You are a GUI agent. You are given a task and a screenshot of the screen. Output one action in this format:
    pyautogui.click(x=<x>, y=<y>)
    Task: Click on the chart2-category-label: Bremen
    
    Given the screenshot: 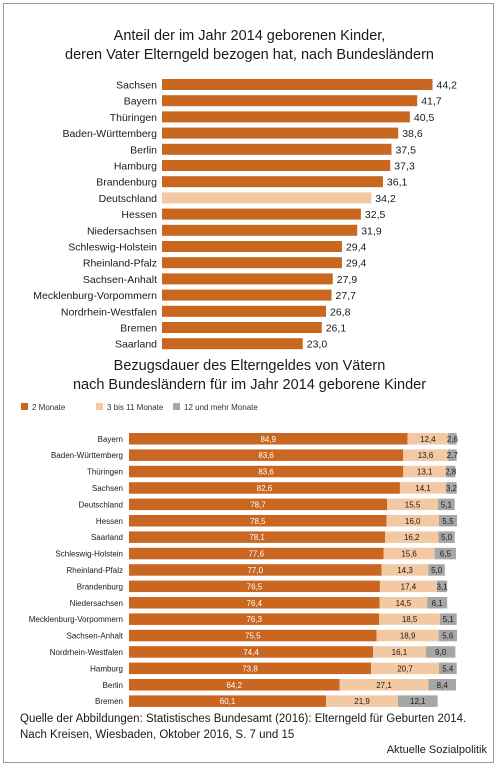 What is the action you would take?
    pyautogui.click(x=109, y=701)
    